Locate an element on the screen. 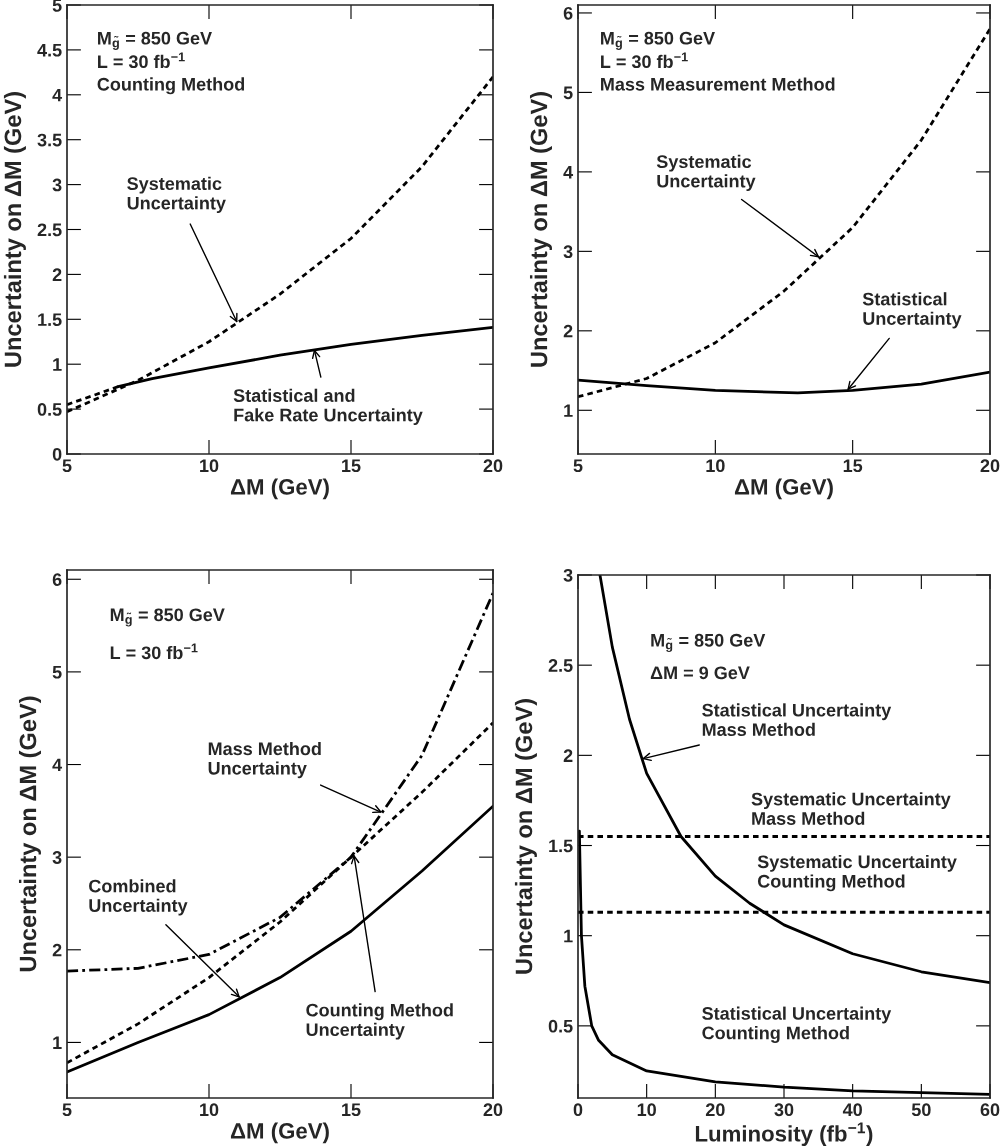 The image size is (1006, 1148). annotation: Combined Uncertainty is located at coordinates (138, 897).